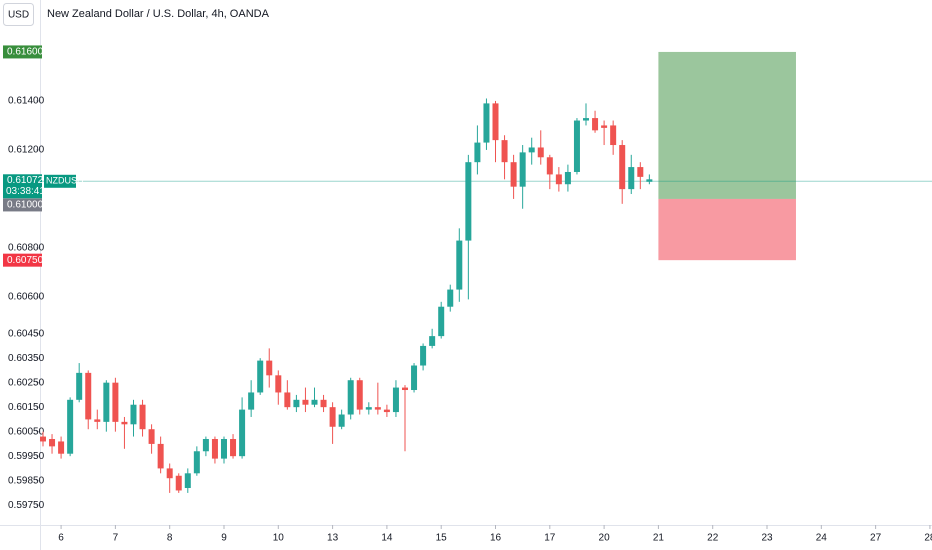  I want to click on currency: USD, so click(18, 15).